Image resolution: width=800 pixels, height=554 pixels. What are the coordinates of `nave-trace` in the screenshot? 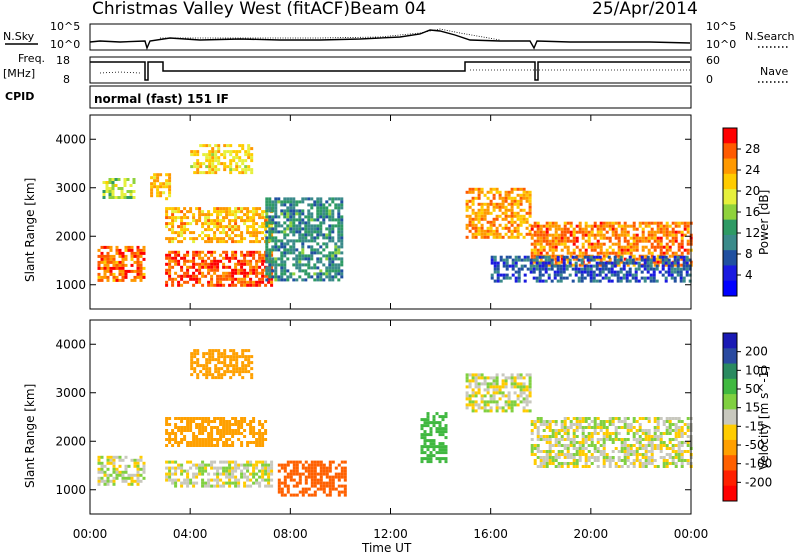 It's located at (394, 71).